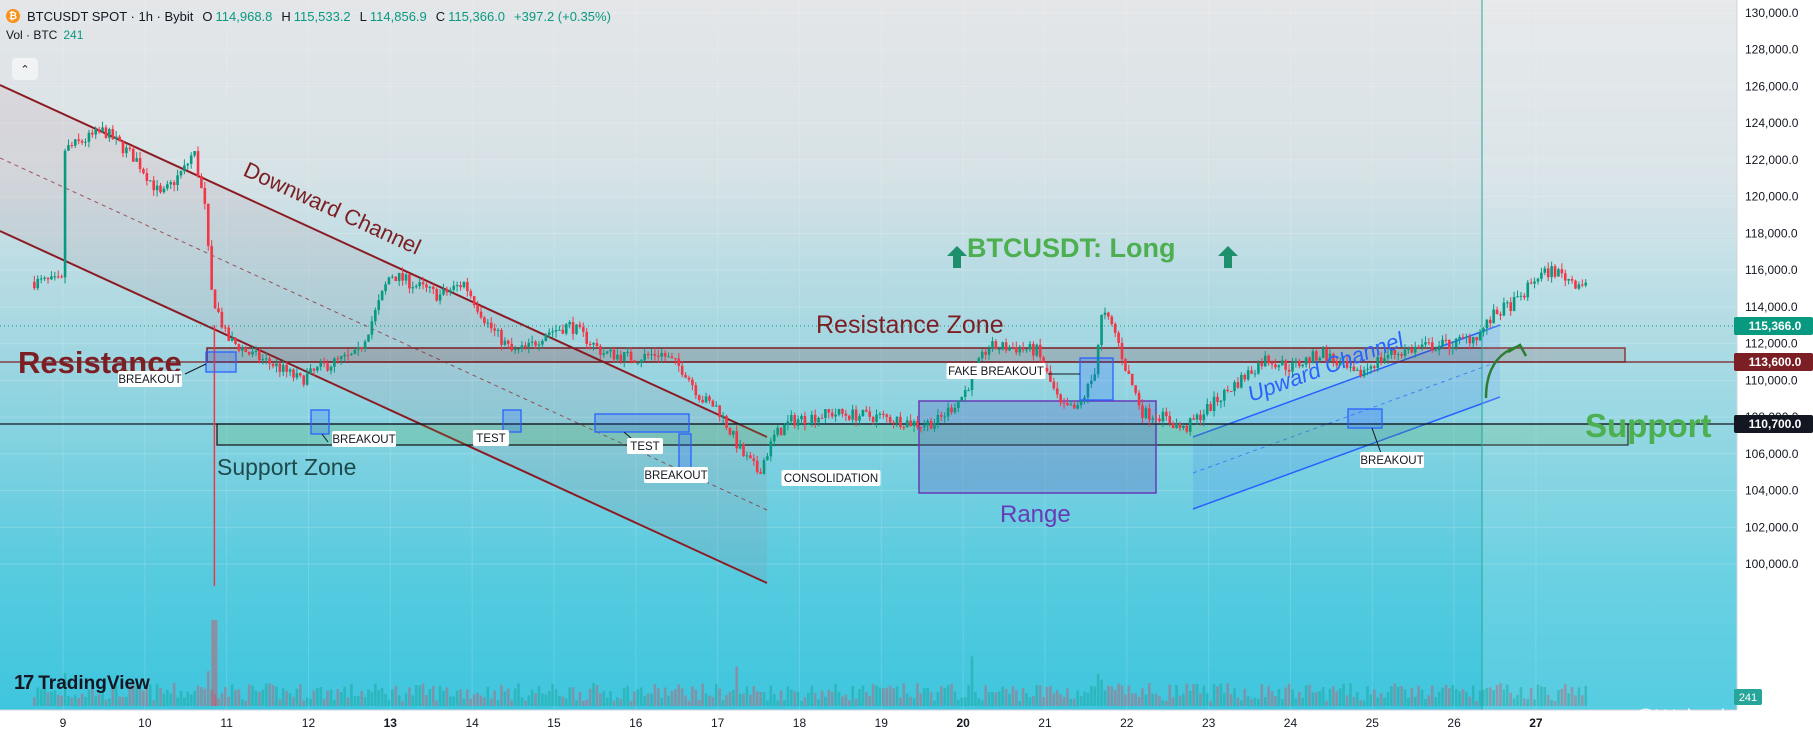 Image resolution: width=1813 pixels, height=744 pixels. I want to click on svg-text: 110,700.0, so click(1775, 424).